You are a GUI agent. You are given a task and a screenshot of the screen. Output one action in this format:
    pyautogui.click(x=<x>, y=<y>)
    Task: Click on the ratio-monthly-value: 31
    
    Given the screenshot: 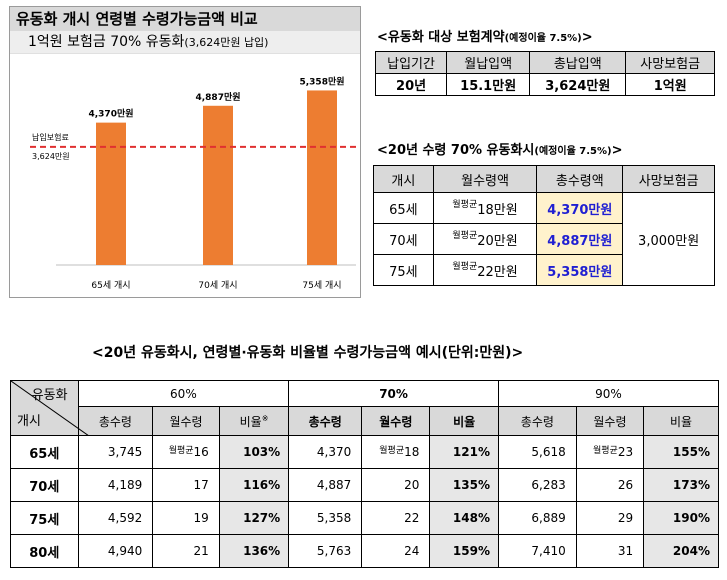 What is the action you would take?
    pyautogui.click(x=625, y=551)
    